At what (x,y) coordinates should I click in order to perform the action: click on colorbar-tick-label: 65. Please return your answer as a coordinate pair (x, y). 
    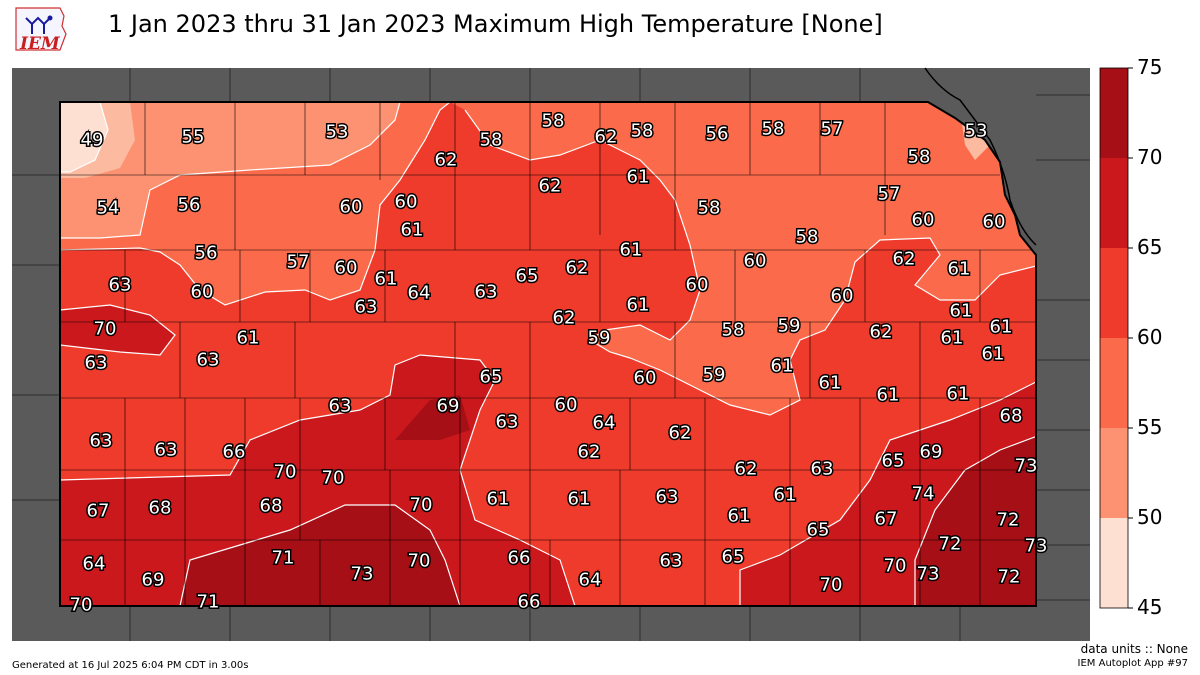
    Looking at the image, I should click on (1150, 247).